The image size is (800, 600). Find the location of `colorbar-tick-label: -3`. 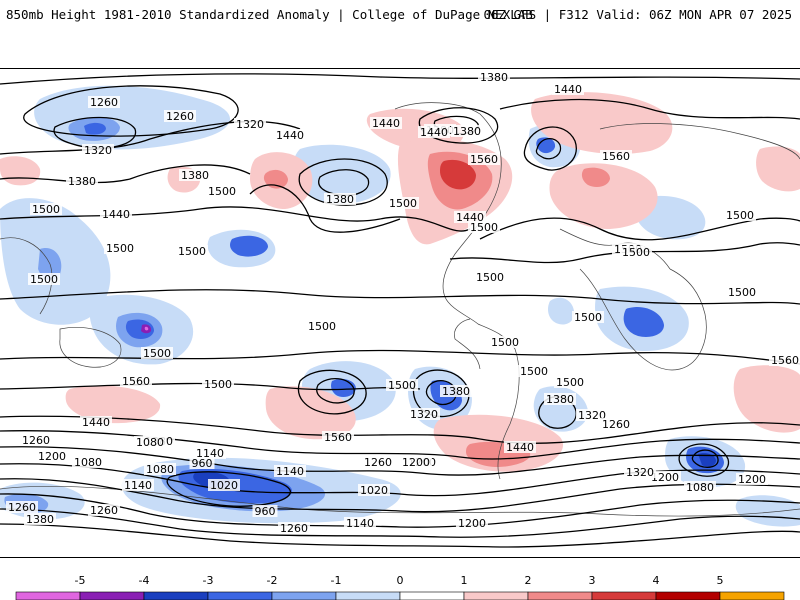

colorbar-tick-label: -3 is located at coordinates (208, 580).